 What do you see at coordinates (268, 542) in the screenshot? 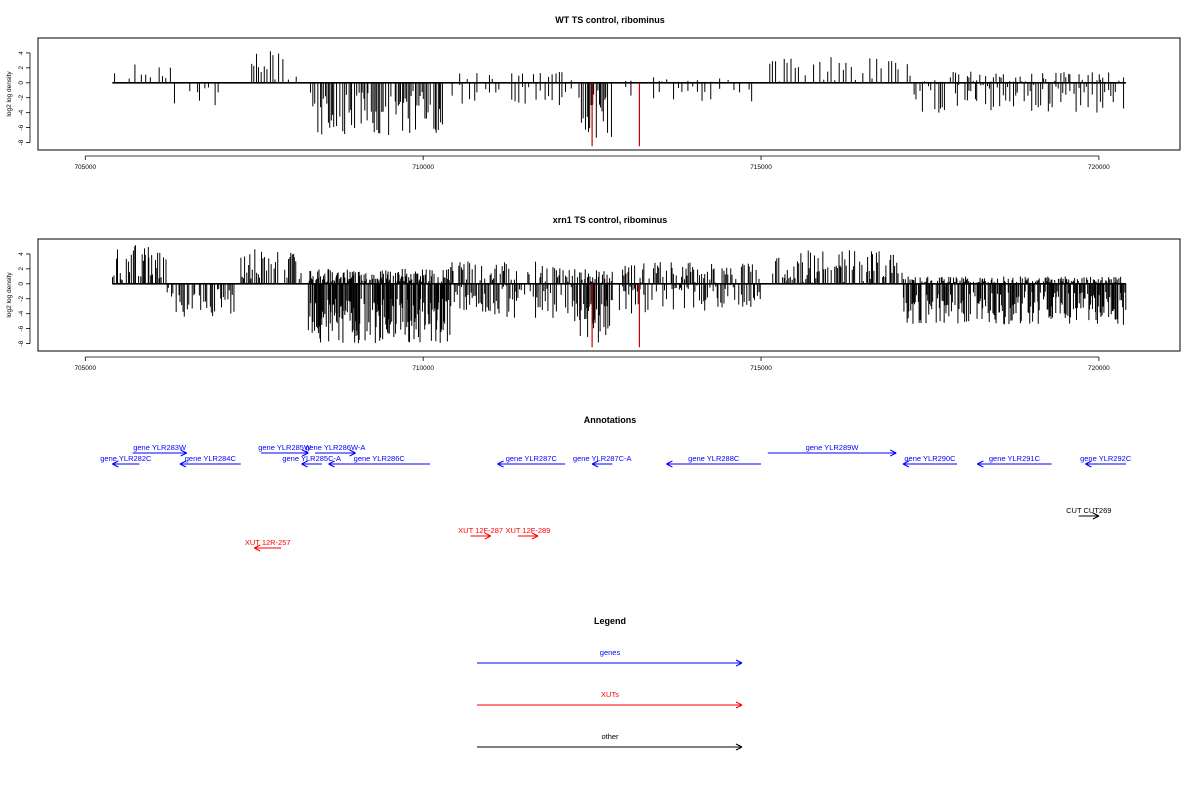
I see `annotation-label: XUT 12R-257` at bounding box center [268, 542].